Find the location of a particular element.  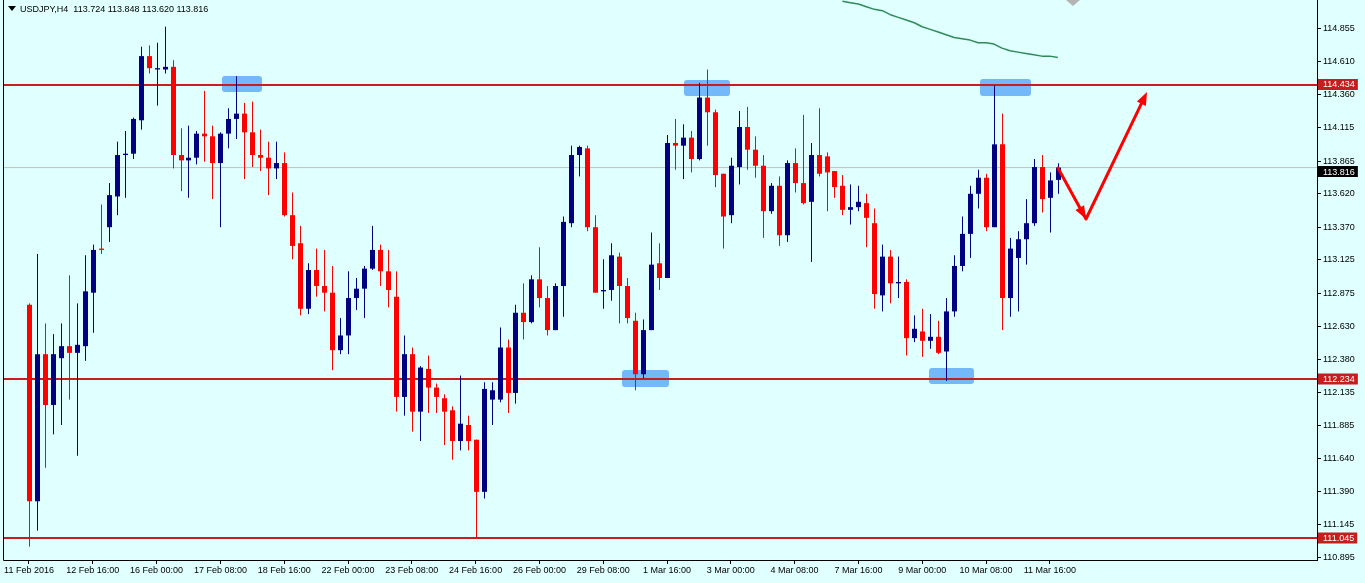

y-tick-label: 112.630 is located at coordinates (1339, 325).